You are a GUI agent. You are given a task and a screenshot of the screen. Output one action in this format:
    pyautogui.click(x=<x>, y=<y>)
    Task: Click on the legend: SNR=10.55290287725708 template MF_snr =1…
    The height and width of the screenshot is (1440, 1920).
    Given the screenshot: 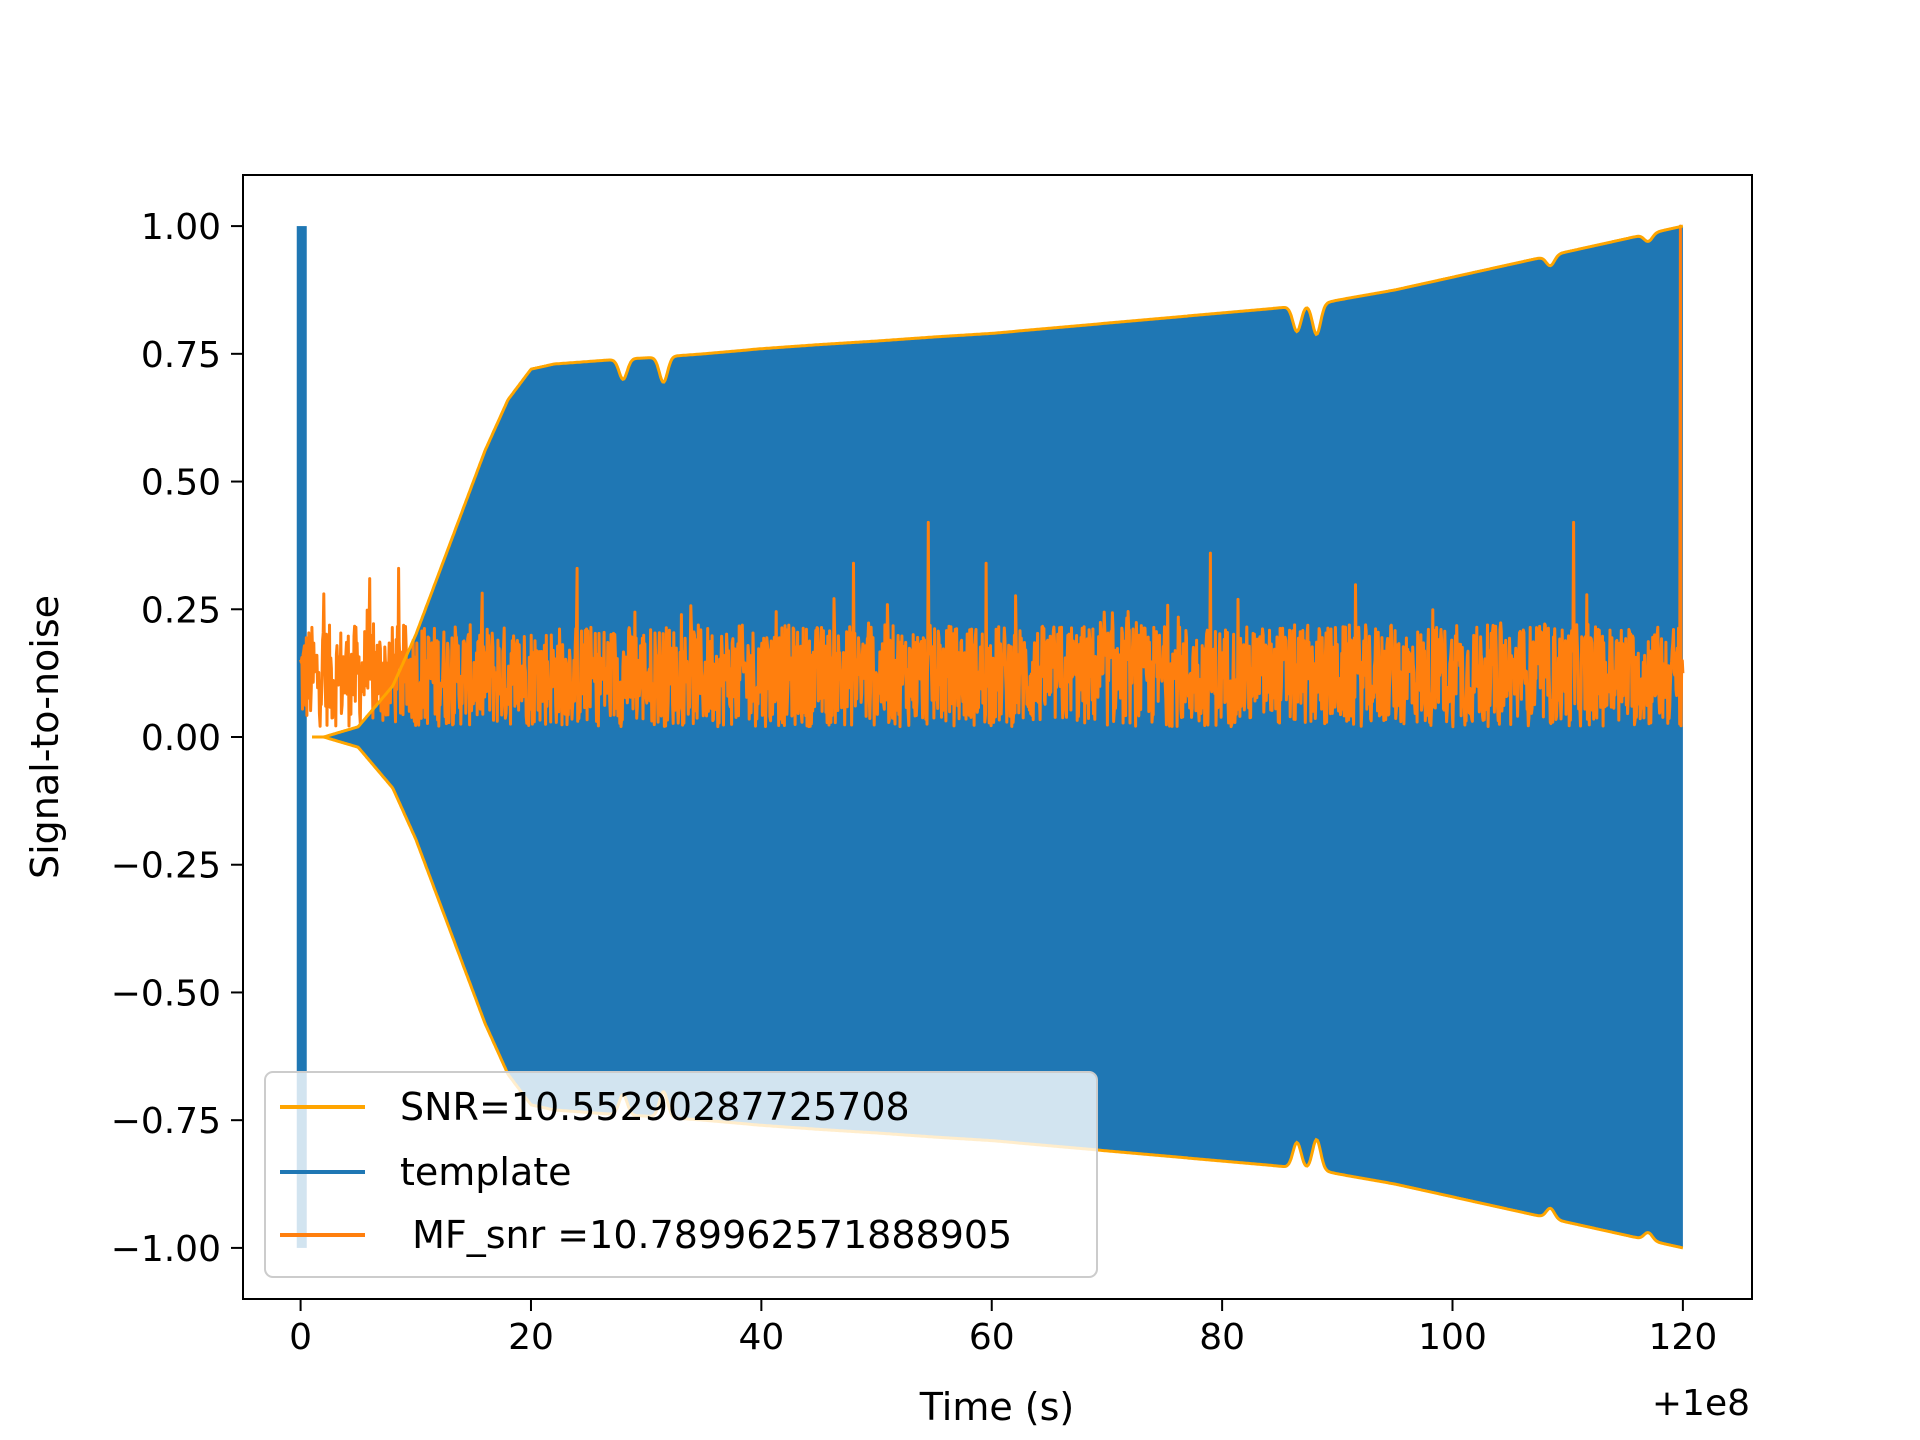 What is the action you would take?
    pyautogui.click(x=681, y=1174)
    